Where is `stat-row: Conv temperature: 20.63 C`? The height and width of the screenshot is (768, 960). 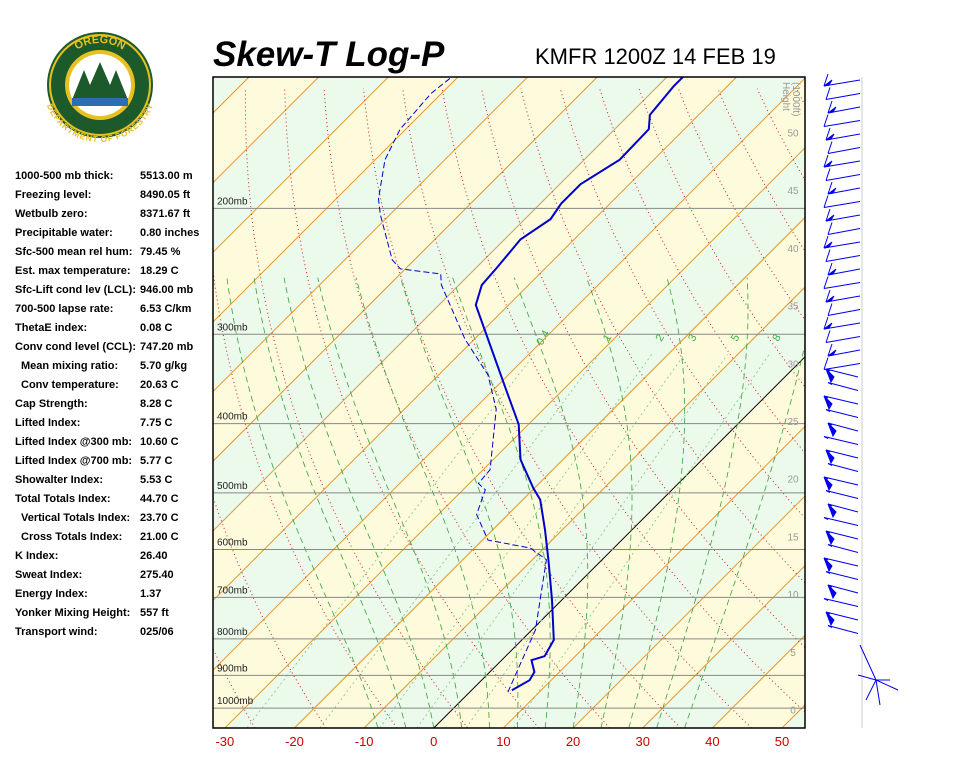 stat-row: Conv temperature: 20.63 C is located at coordinates (107, 385).